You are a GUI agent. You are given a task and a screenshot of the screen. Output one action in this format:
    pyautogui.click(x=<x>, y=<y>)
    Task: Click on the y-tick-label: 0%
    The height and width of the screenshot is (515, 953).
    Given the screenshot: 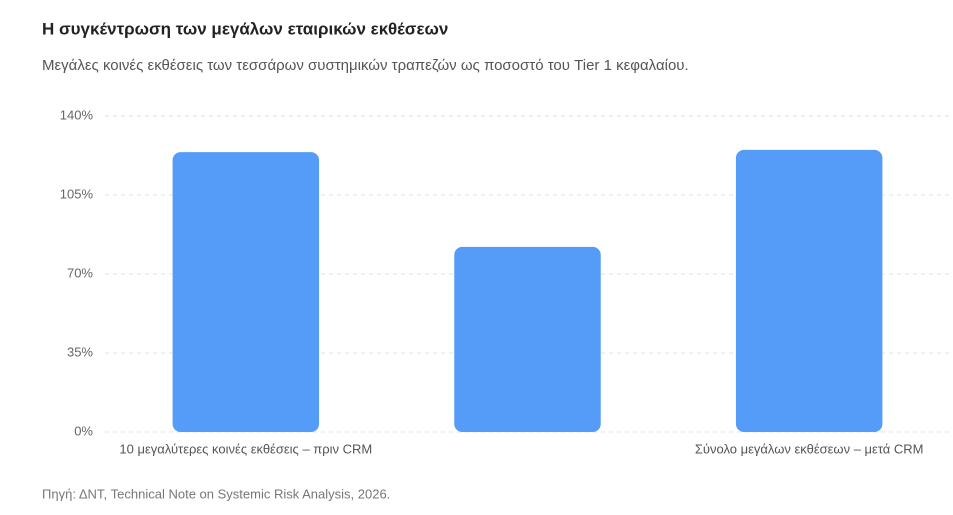 What is the action you would take?
    pyautogui.click(x=83, y=430)
    